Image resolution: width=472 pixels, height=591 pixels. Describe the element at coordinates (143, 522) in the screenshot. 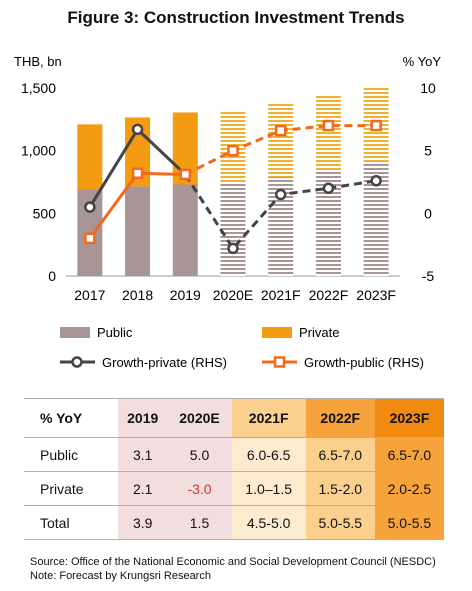

I see `table-cell: 3.9` at that location.